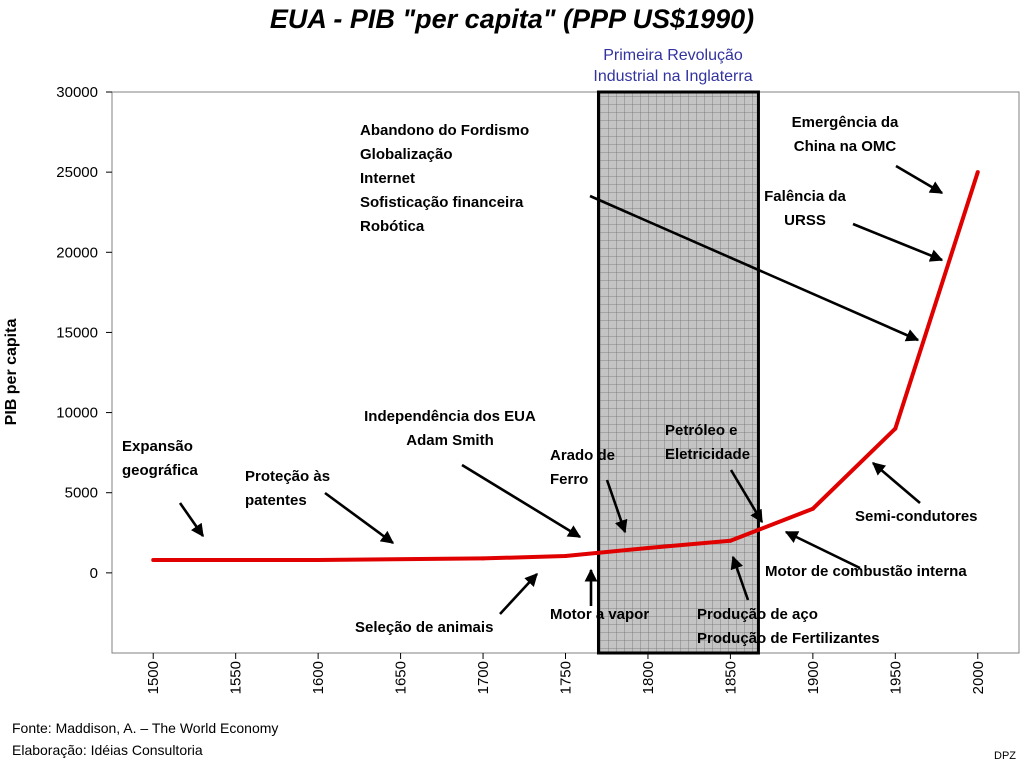 Image resolution: width=1024 pixels, height=768 pixels. What do you see at coordinates (916, 516) in the screenshot?
I see `annotation-semicondutores: Semi-condutores` at bounding box center [916, 516].